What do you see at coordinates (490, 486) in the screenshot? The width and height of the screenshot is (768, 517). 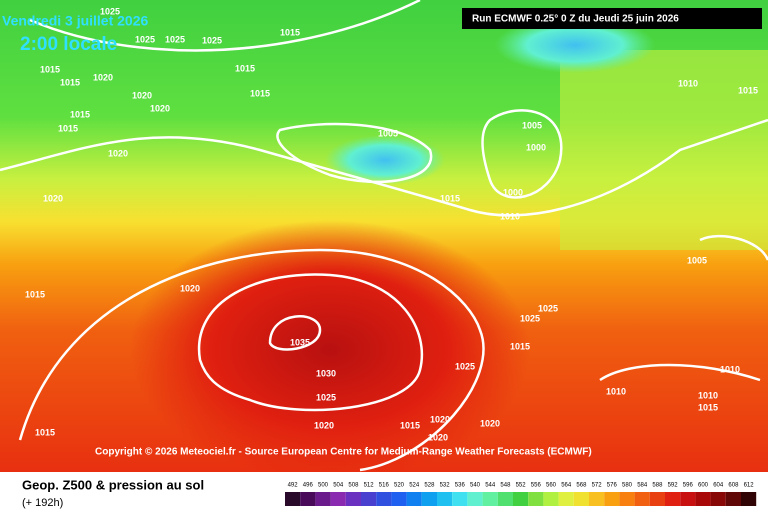 I see `scale-label: 544` at bounding box center [490, 486].